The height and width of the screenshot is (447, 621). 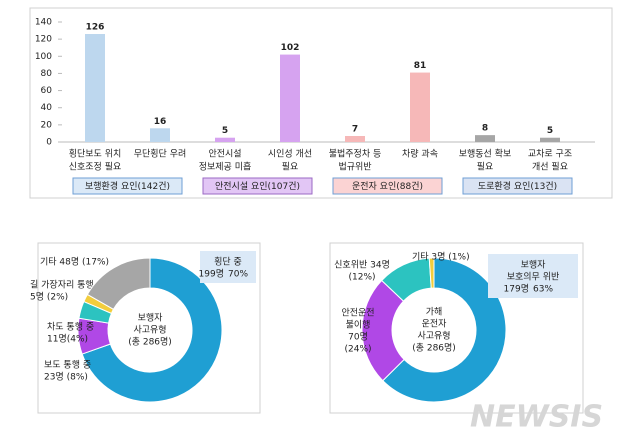 What do you see at coordinates (516, 289) in the screenshot?
I see `segment-label: 179명` at bounding box center [516, 289].